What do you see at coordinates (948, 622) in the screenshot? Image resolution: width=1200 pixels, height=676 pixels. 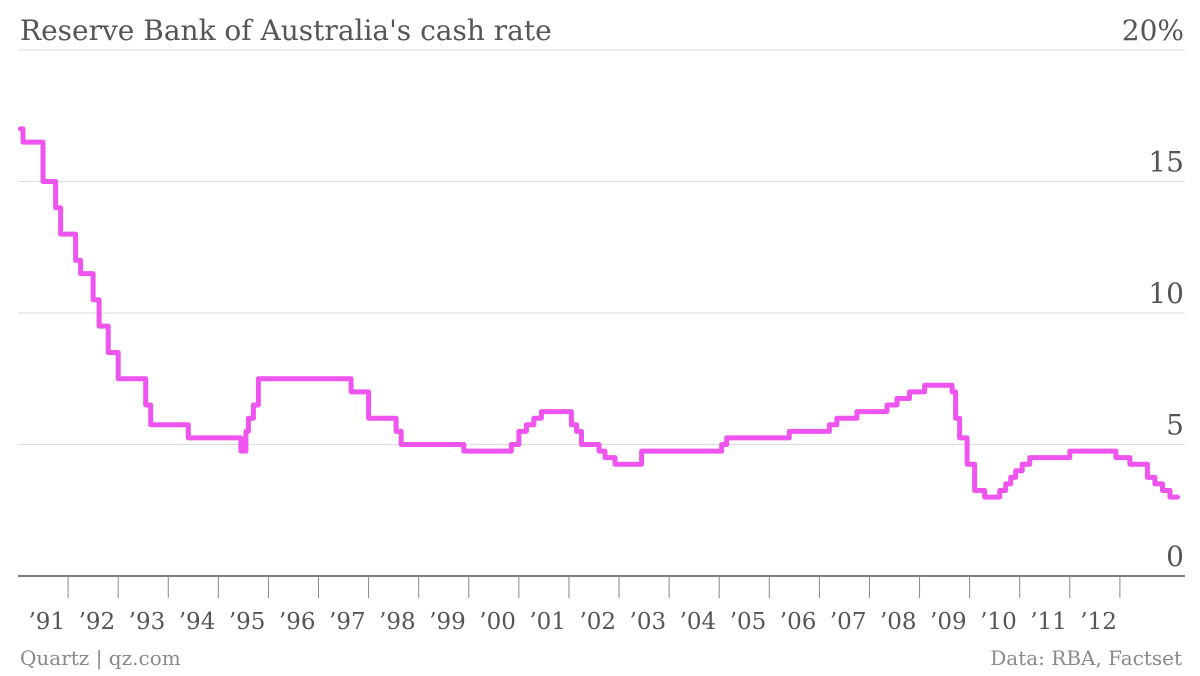 I see `x-tick-label: ’09` at bounding box center [948, 622].